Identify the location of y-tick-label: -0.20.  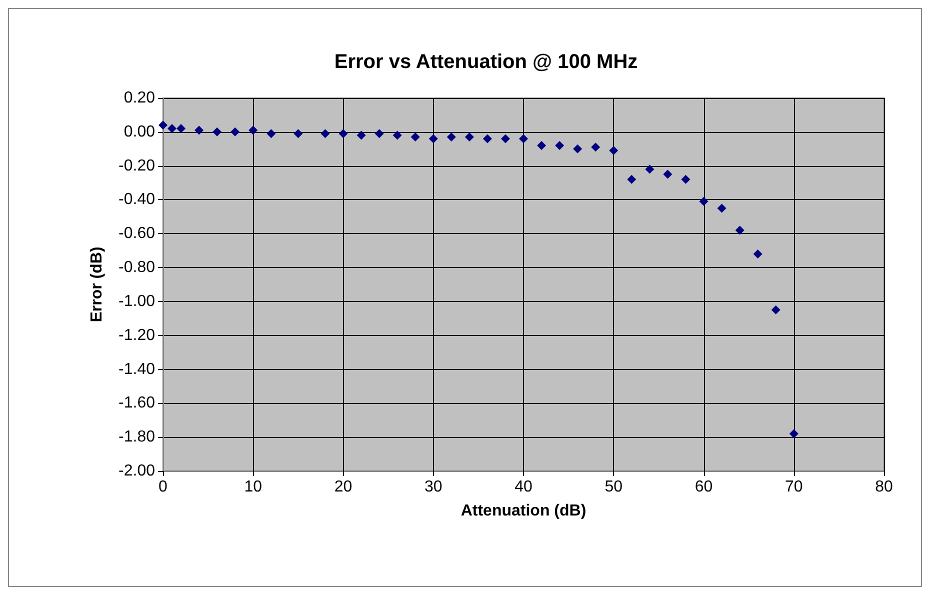
(137, 165).